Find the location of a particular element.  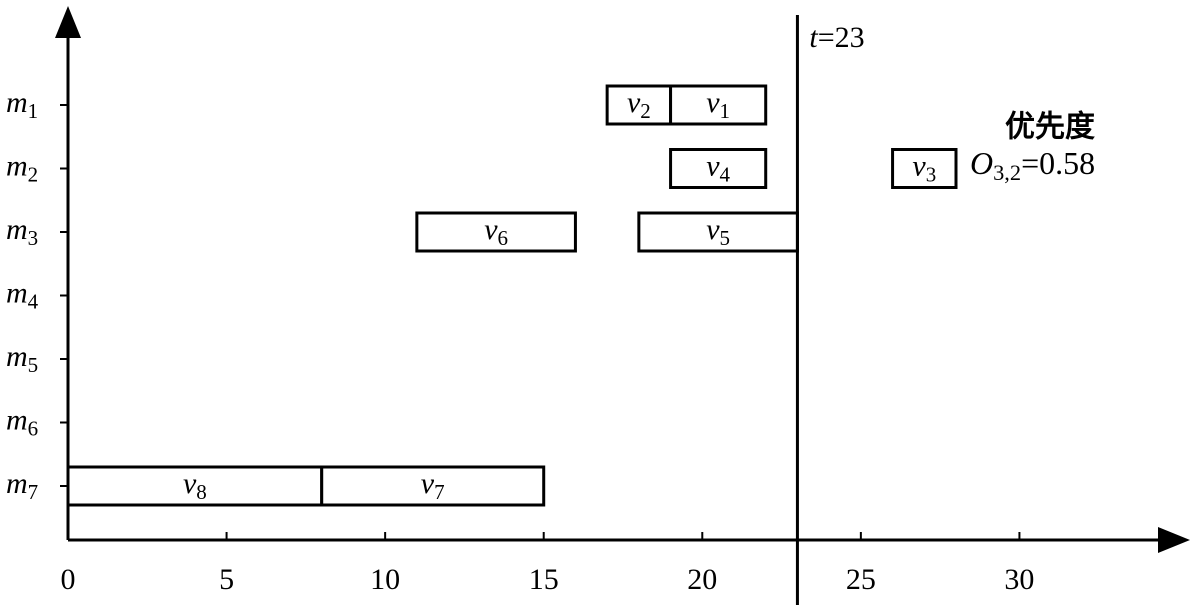

y-tick-label: m3 is located at coordinates (22, 231).